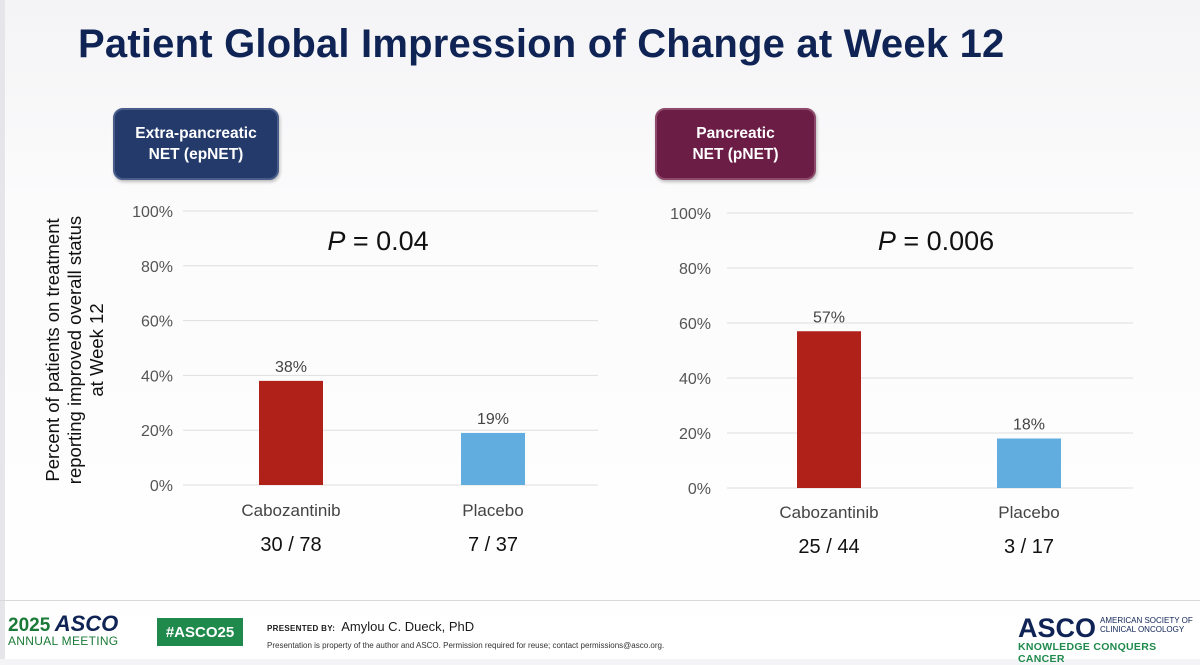  Describe the element at coordinates (936, 241) in the screenshot. I see `p-value-label: P = 0.006` at that location.